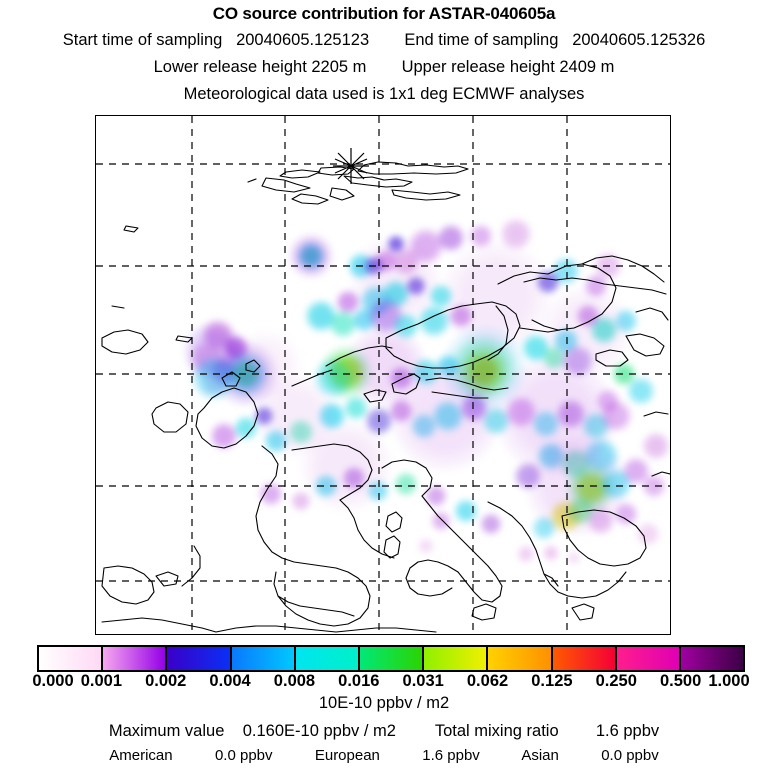 The image size is (768, 768). Describe the element at coordinates (423, 681) in the screenshot. I see `colorbar-tick-6: 0.031` at that location.